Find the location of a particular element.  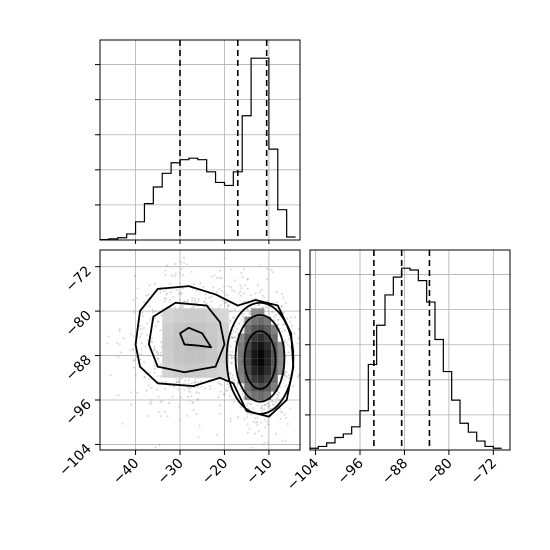

tick-label-y: −72 is located at coordinates (79, 279).